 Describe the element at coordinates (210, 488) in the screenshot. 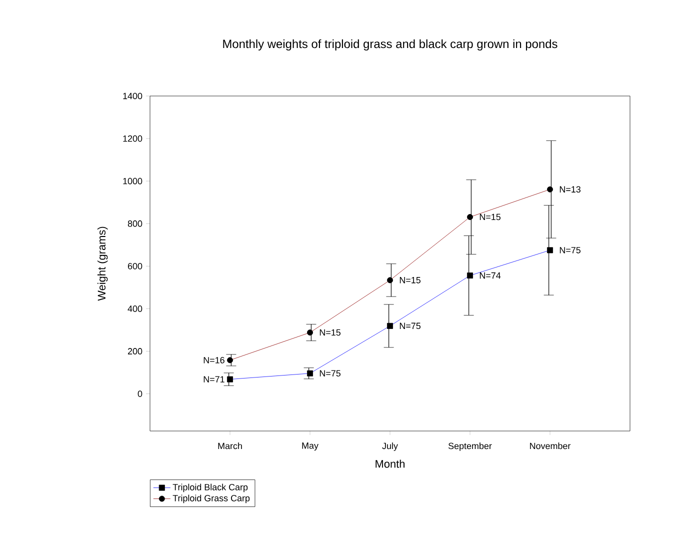

I see `legend-label: Triploid Black Carp` at that location.